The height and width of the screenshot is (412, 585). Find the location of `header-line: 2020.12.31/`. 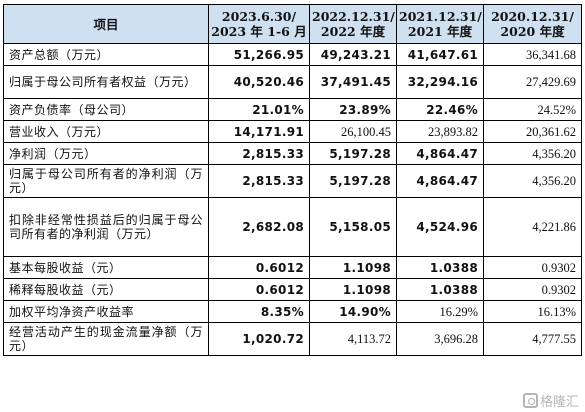

header-line: 2020.12.31/ is located at coordinates (532, 16).